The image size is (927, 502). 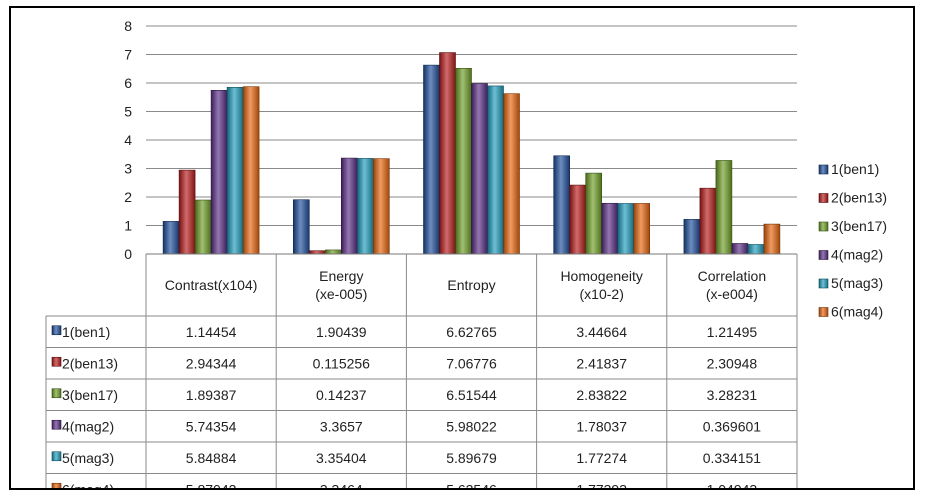 I want to click on legend-label: 1(ben1), so click(x=855, y=169).